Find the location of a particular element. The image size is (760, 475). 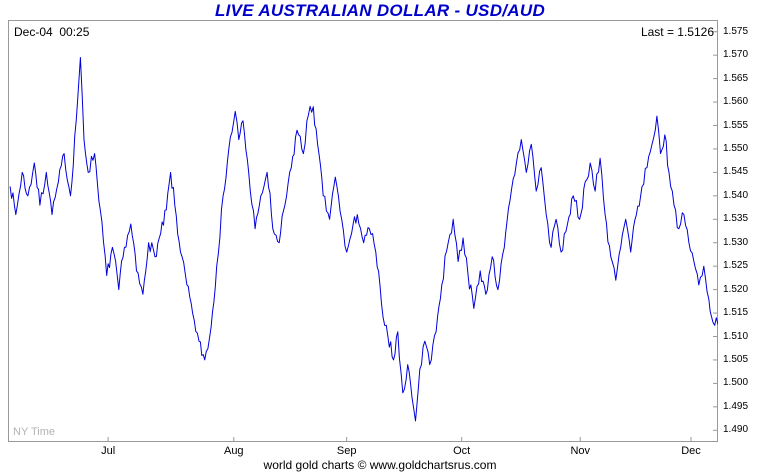

y-tick-label: 1.510 is located at coordinates (736, 336).